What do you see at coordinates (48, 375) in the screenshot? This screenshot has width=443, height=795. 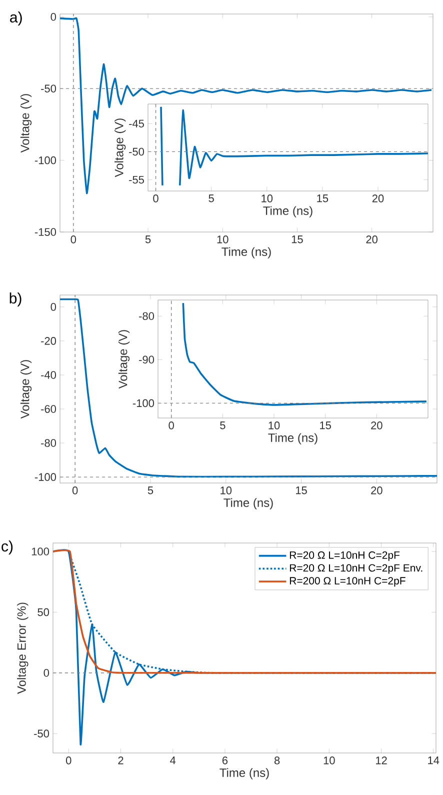 I see `y-tick-label: -40` at bounding box center [48, 375].